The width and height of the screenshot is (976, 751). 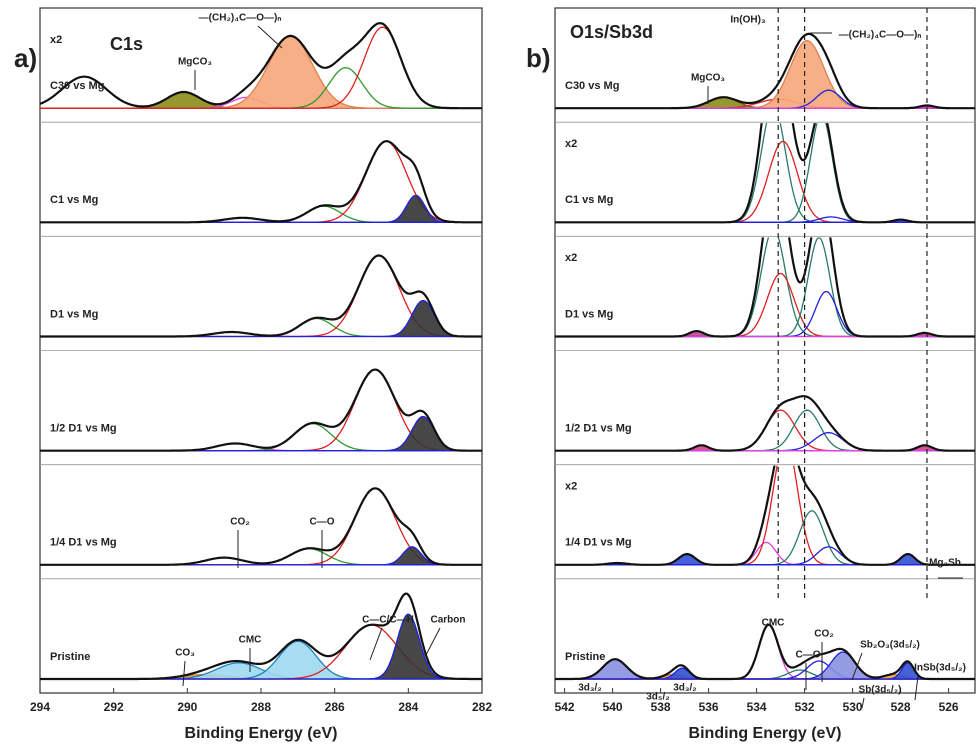 What do you see at coordinates (945, 563) in the screenshot?
I see `annotation: Mg₃Sb` at bounding box center [945, 563].